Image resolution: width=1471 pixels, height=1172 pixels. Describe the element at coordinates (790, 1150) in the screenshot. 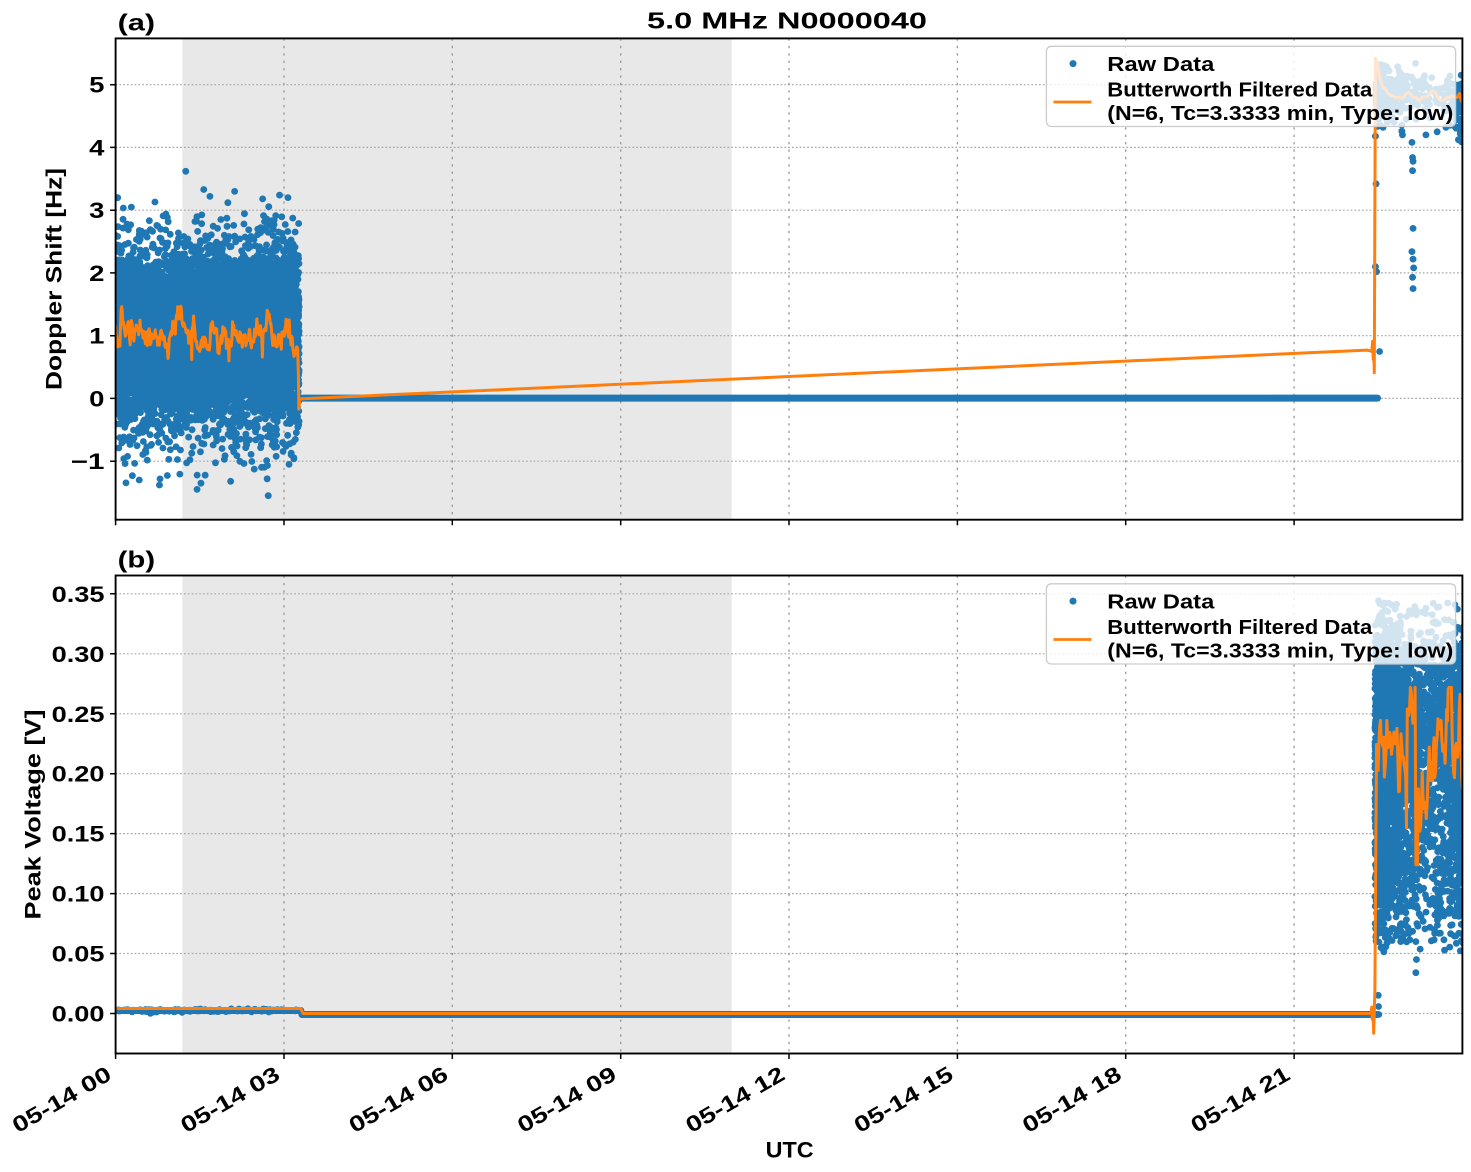

I see `svg-text: UTC` at that location.